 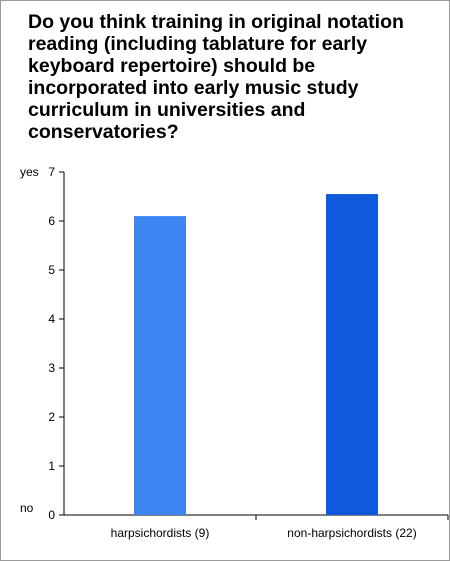 I want to click on x-tick-label: harpsichordists (9), so click(x=160, y=533).